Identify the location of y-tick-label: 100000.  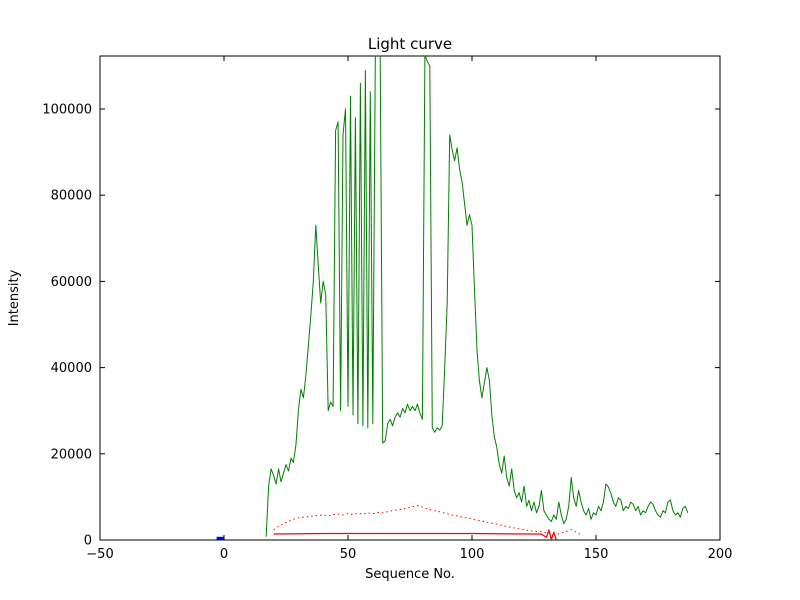
(67, 110).